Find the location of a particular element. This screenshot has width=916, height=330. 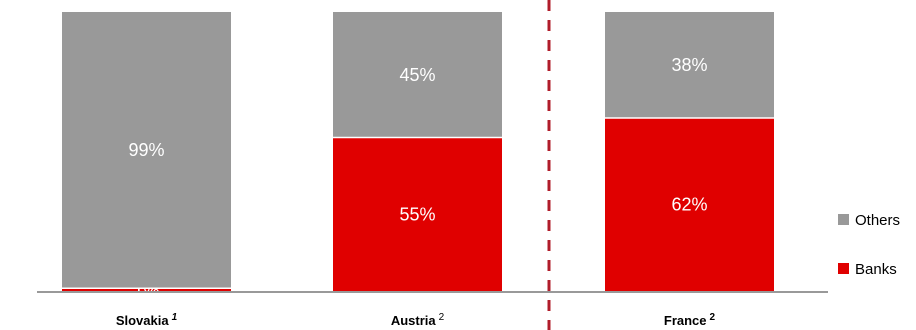

data-label-others-austria: 45% is located at coordinates (417, 75).